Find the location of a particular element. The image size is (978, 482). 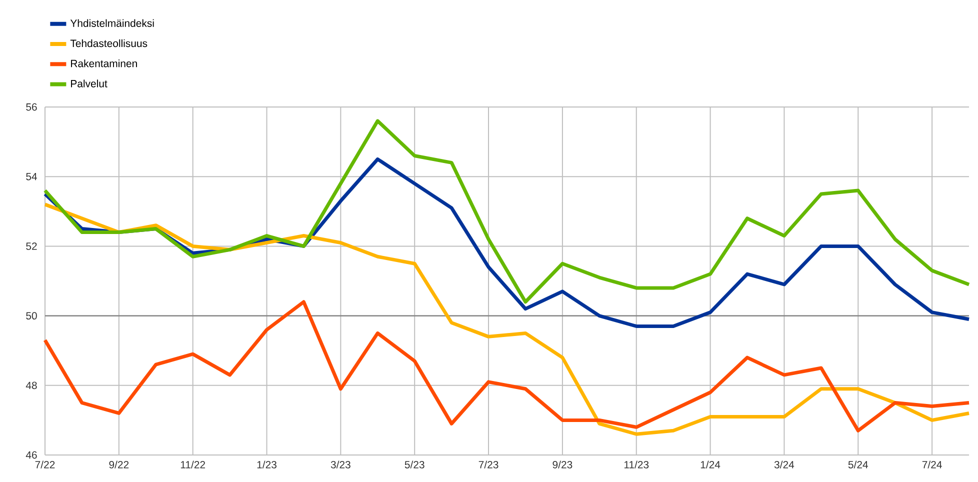

x-tick-label: 11/23 is located at coordinates (636, 464).